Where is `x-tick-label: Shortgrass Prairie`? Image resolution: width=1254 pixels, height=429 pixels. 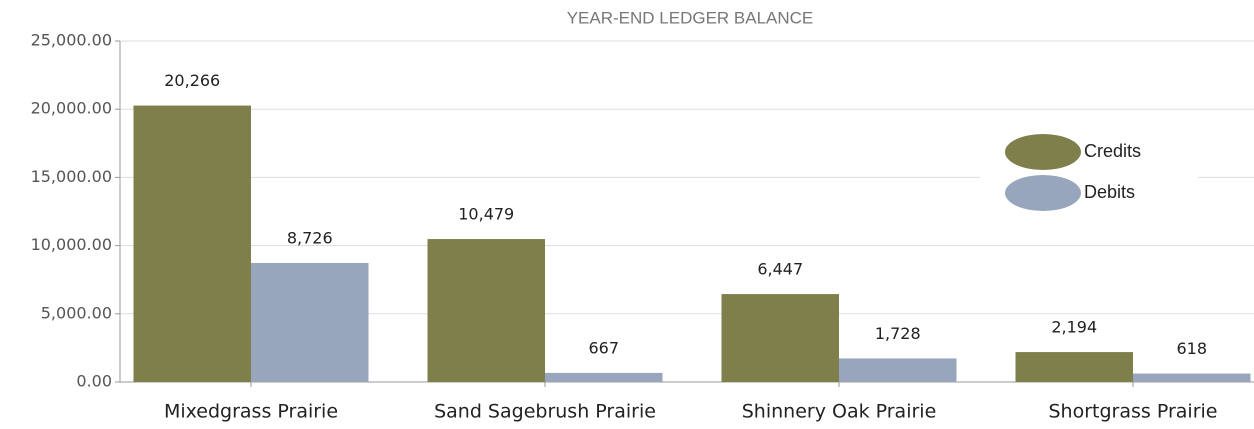
x-tick-label: Shortgrass Prairie is located at coordinates (1133, 412).